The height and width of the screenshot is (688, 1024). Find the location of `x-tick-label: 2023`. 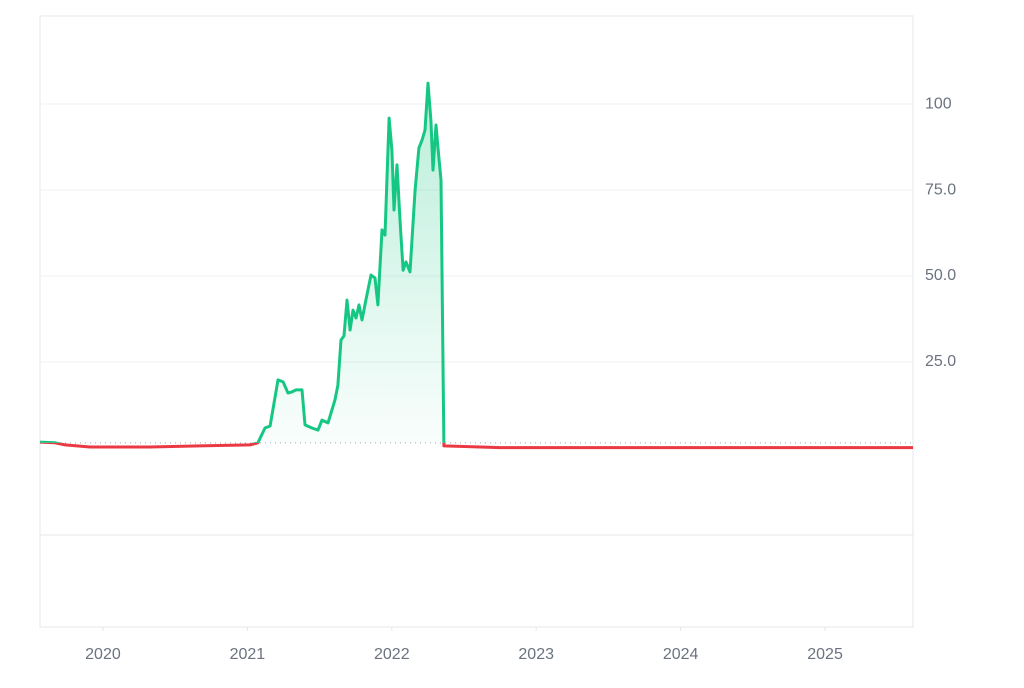

x-tick-label: 2023 is located at coordinates (536, 654).